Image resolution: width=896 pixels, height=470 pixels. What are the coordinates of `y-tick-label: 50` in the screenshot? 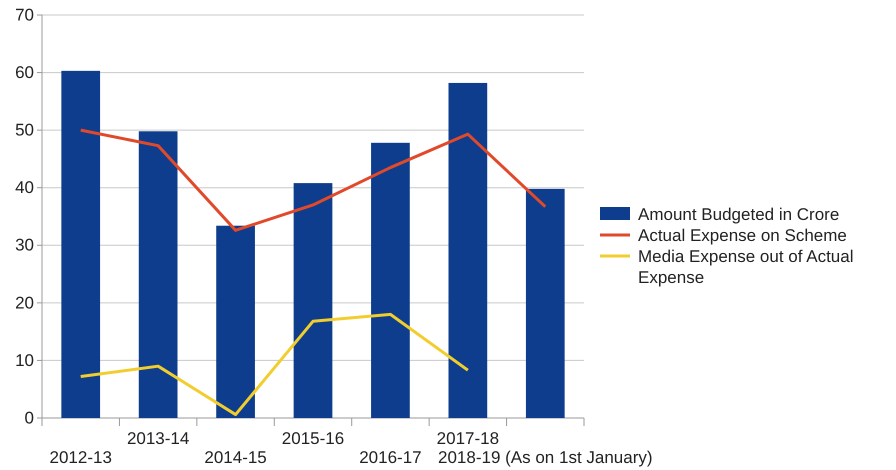 It's located at (24, 130).